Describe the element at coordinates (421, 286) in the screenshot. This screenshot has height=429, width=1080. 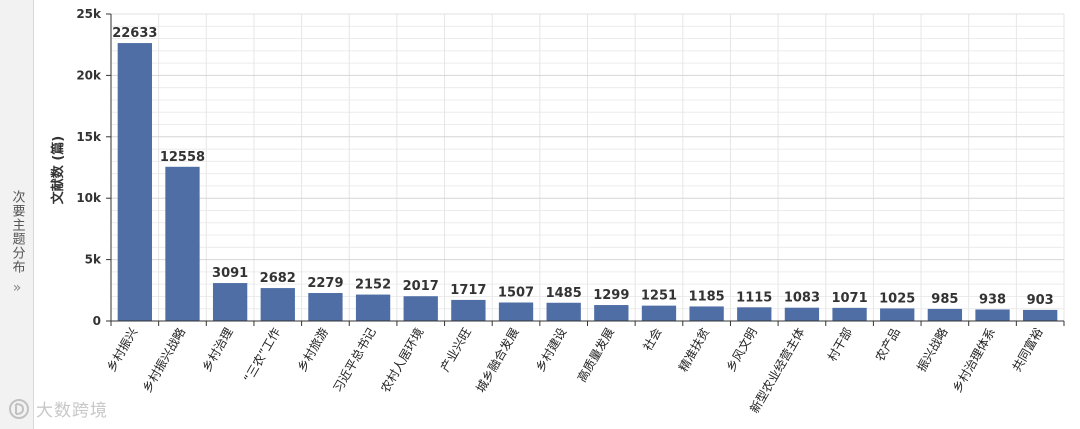
I see `bar-value-label: 2017` at that location.